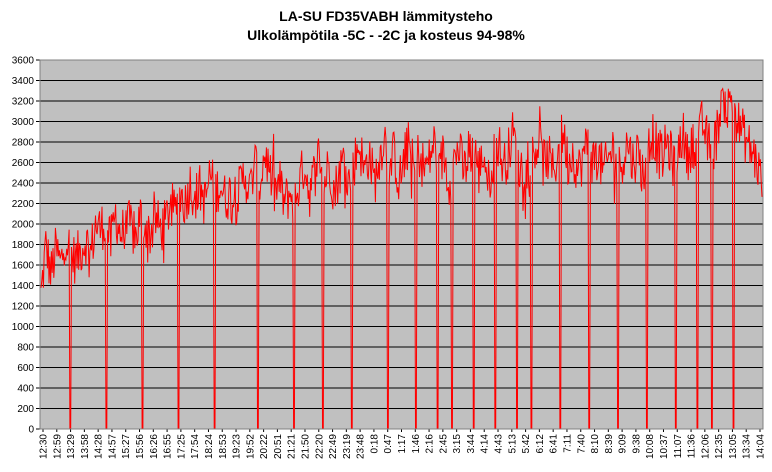 This screenshot has width=772, height=472. Describe the element at coordinates (636, 444) in the screenshot. I see `x-tick-label: 9:38` at that location.